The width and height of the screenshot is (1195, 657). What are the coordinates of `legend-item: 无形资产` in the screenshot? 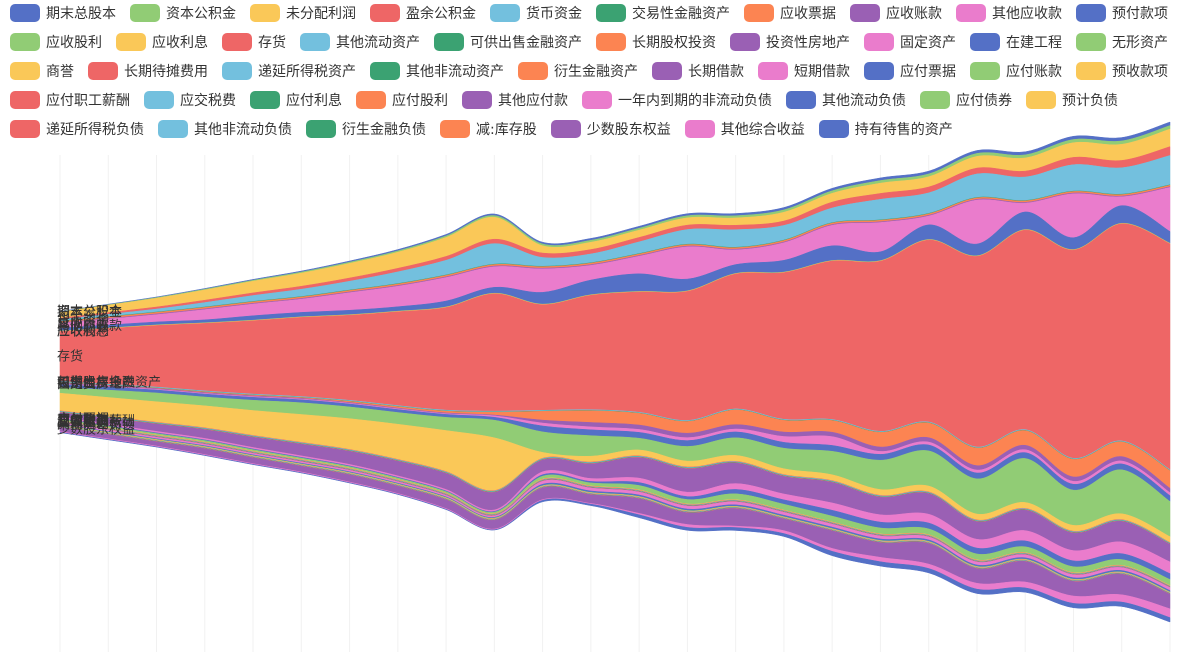 It's located at (1121, 42).